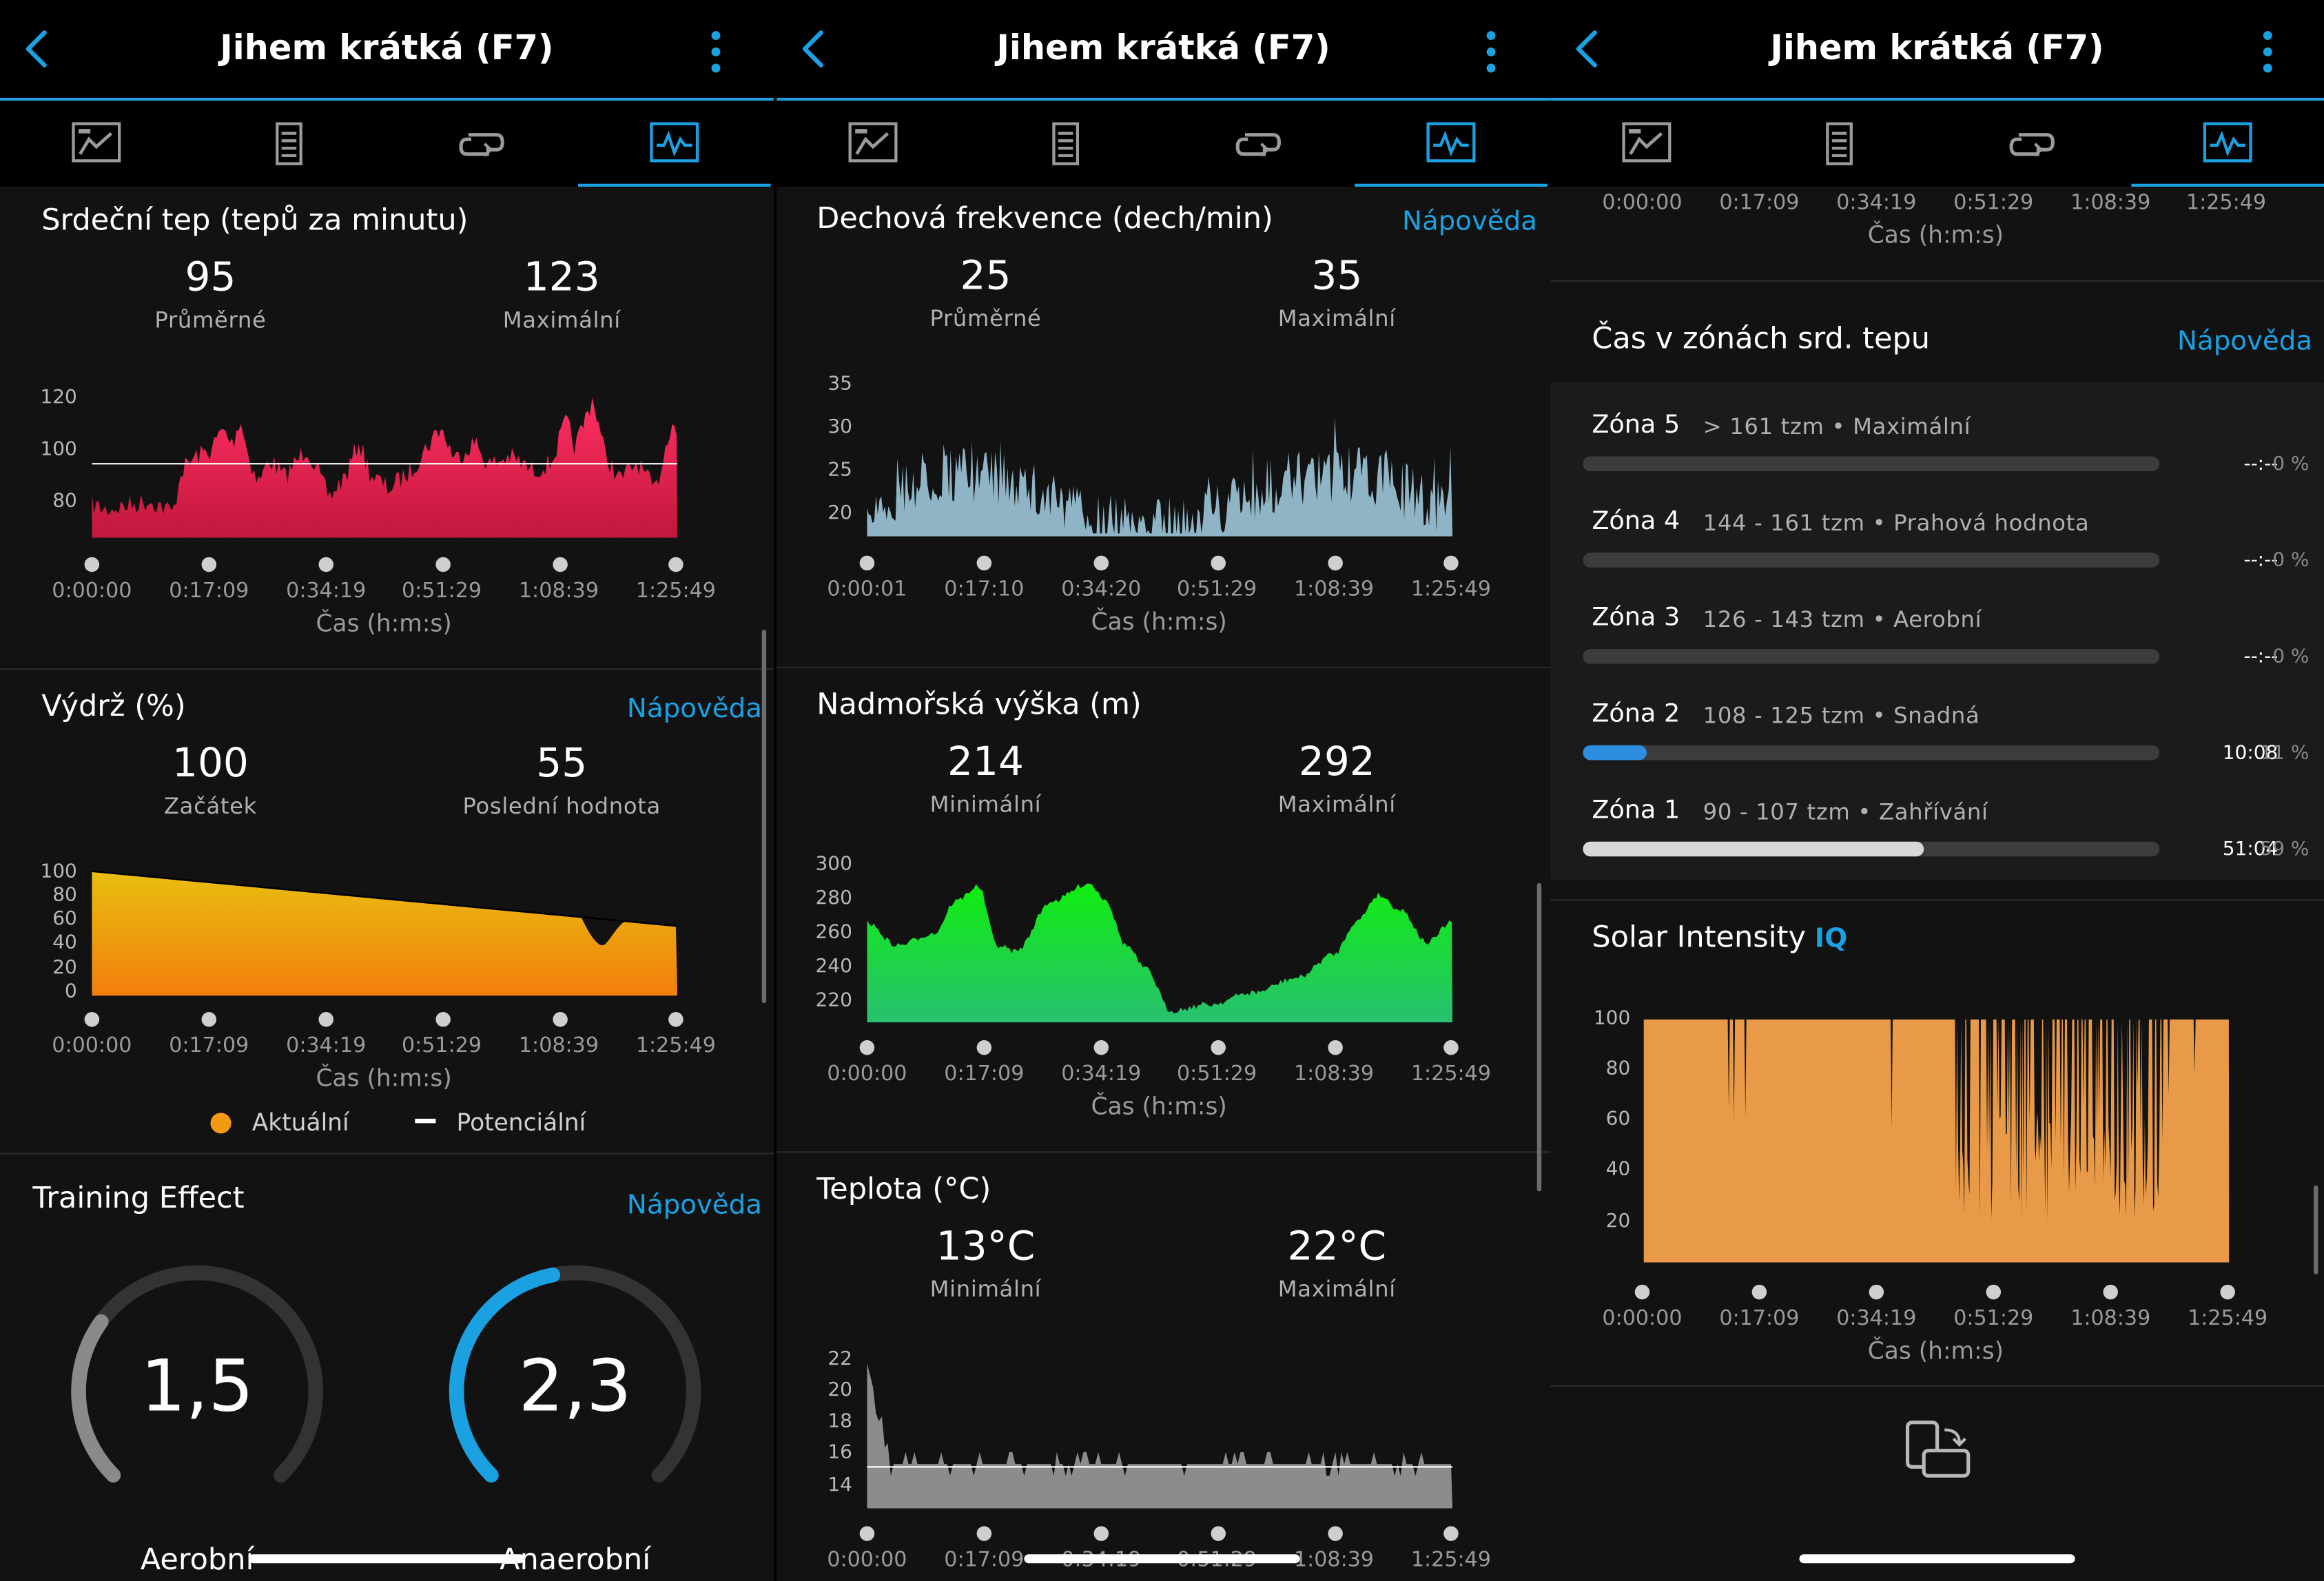 The height and width of the screenshot is (1581, 2324). Describe the element at coordinates (985, 762) in the screenshot. I see `elev-min-value: 214` at that location.